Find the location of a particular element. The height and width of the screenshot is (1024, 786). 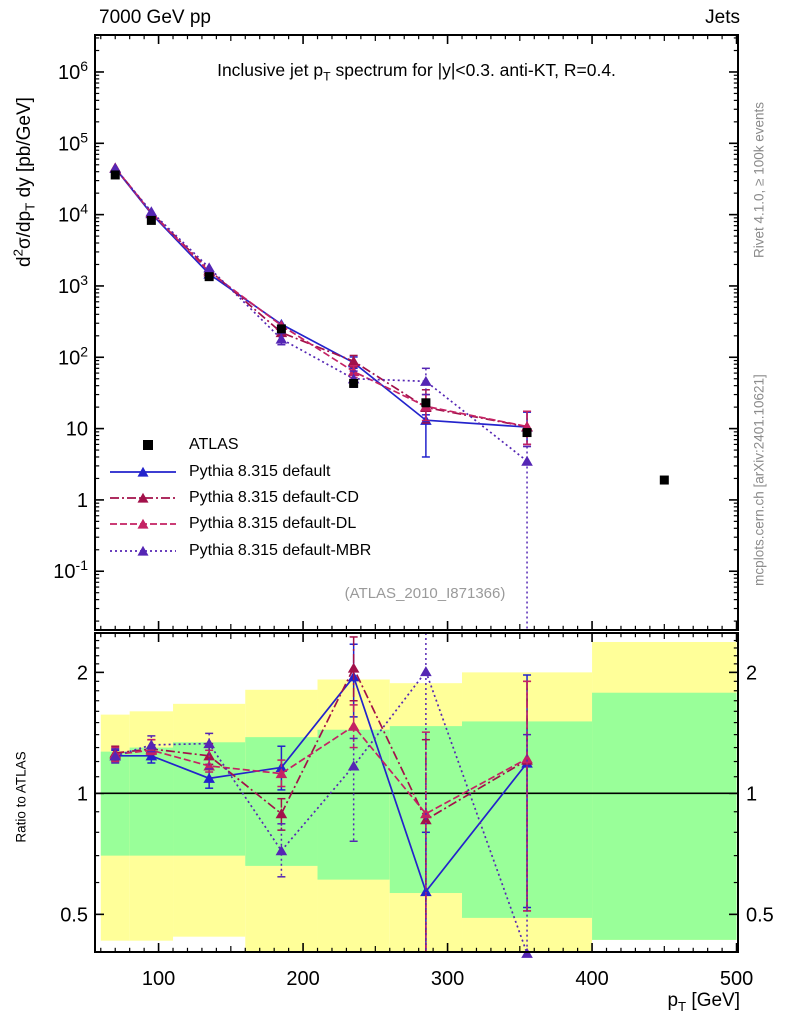

legend-label: Pythia 8.315 default-DL is located at coordinates (273, 524).